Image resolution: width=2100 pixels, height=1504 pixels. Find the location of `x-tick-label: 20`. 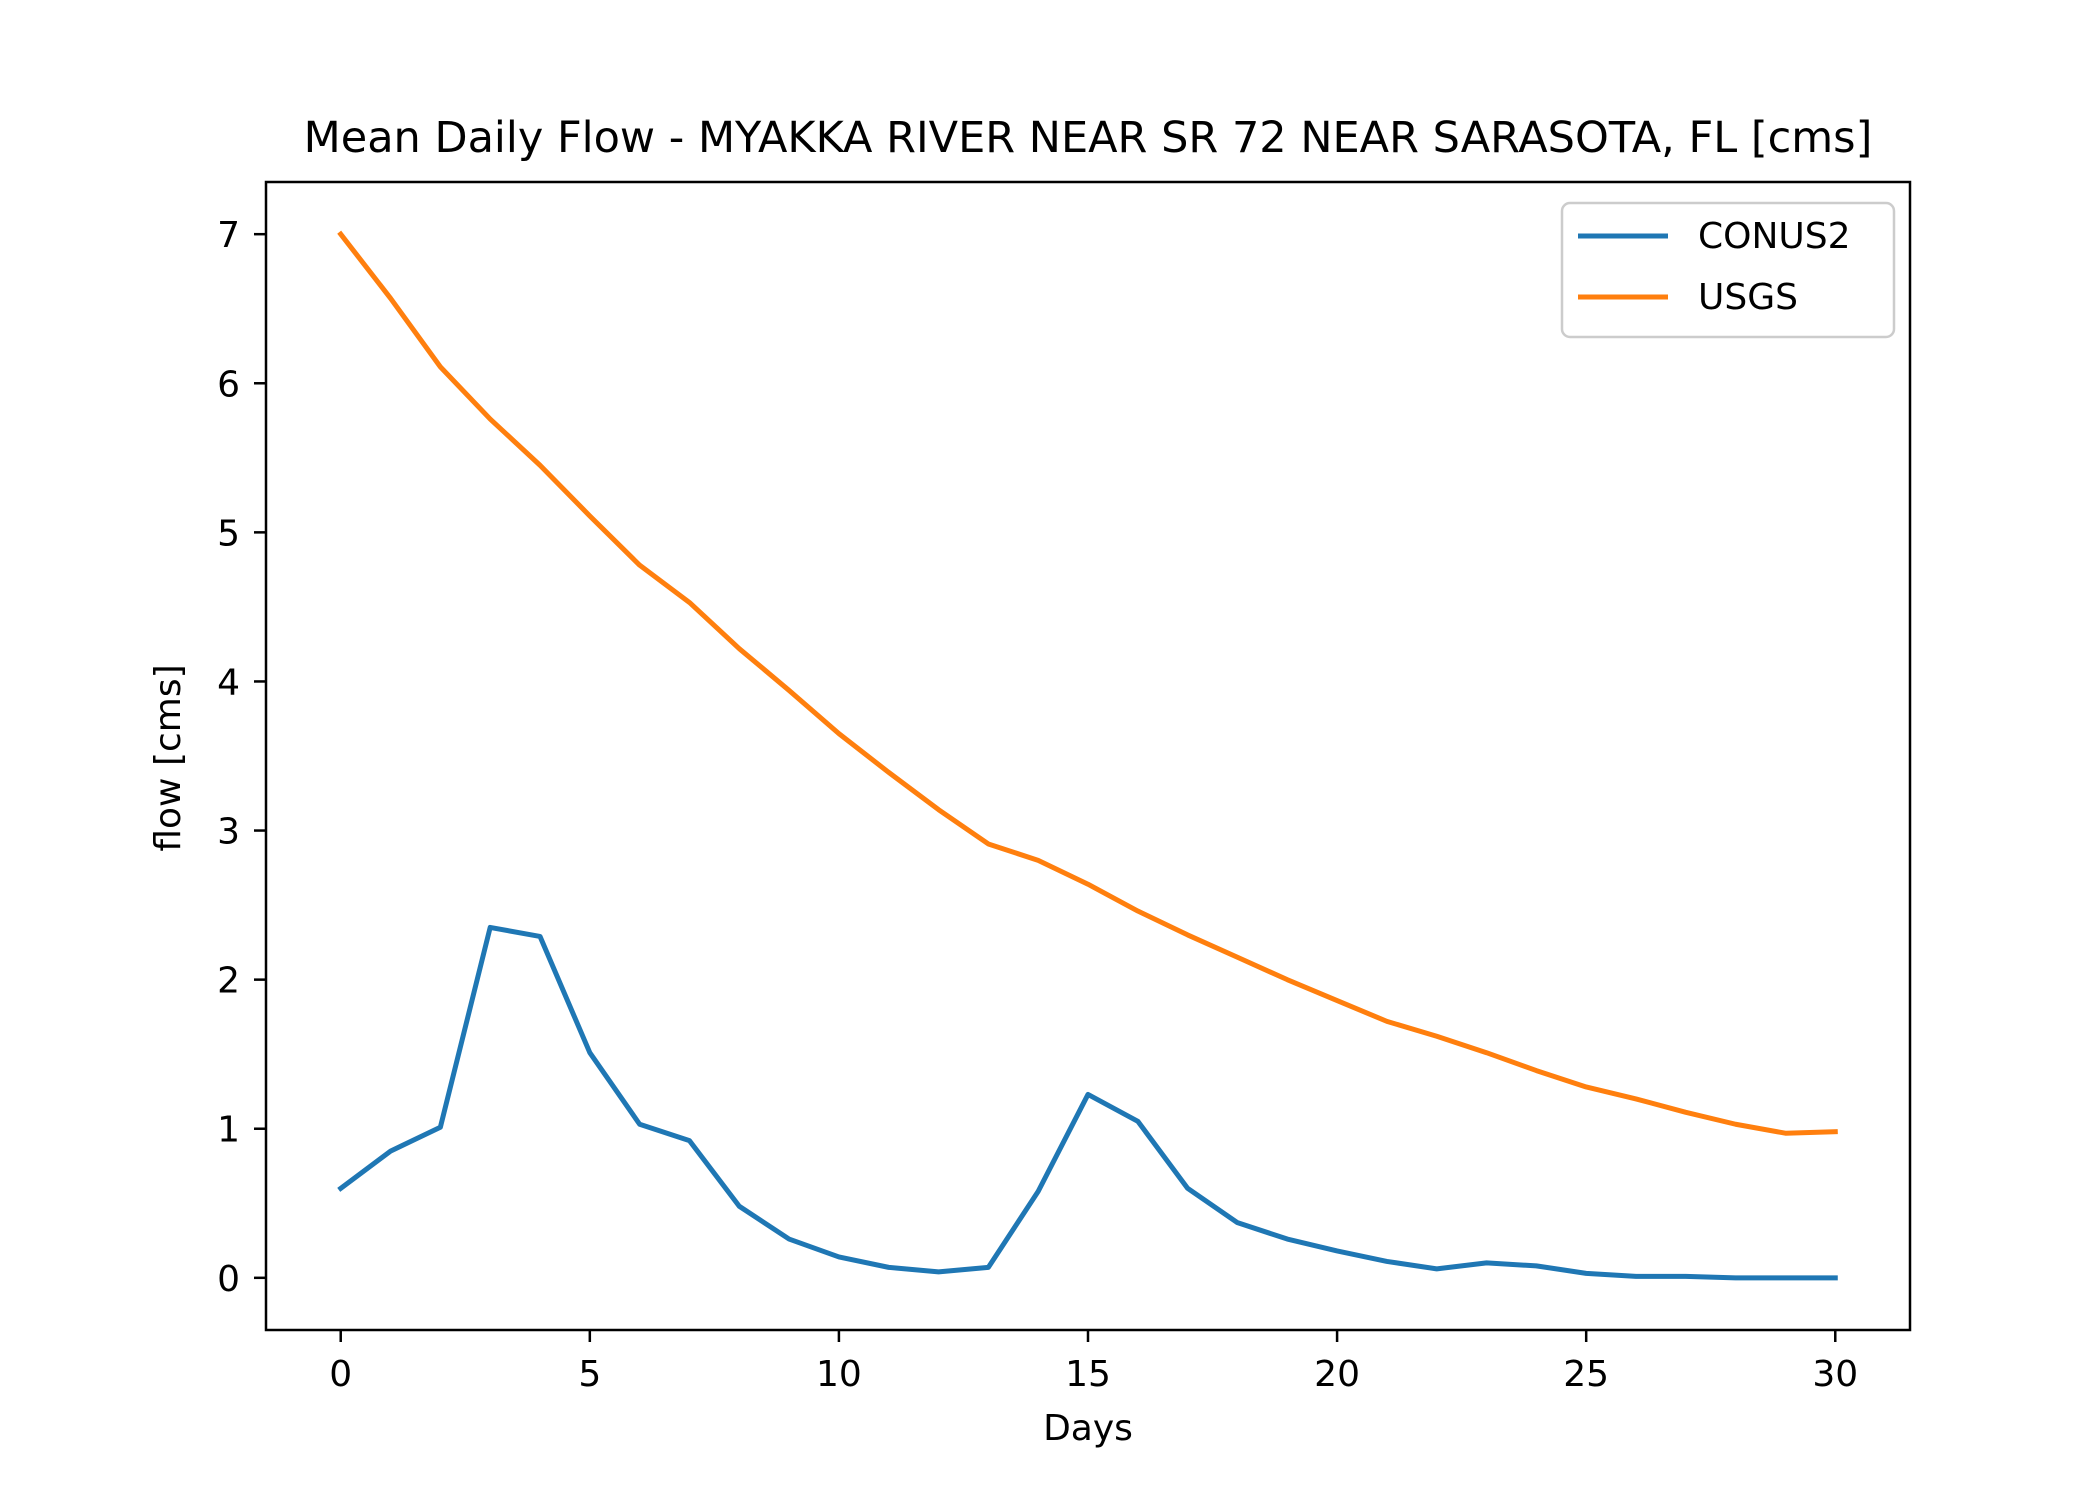

x-tick-label: 20 is located at coordinates (1337, 1374).